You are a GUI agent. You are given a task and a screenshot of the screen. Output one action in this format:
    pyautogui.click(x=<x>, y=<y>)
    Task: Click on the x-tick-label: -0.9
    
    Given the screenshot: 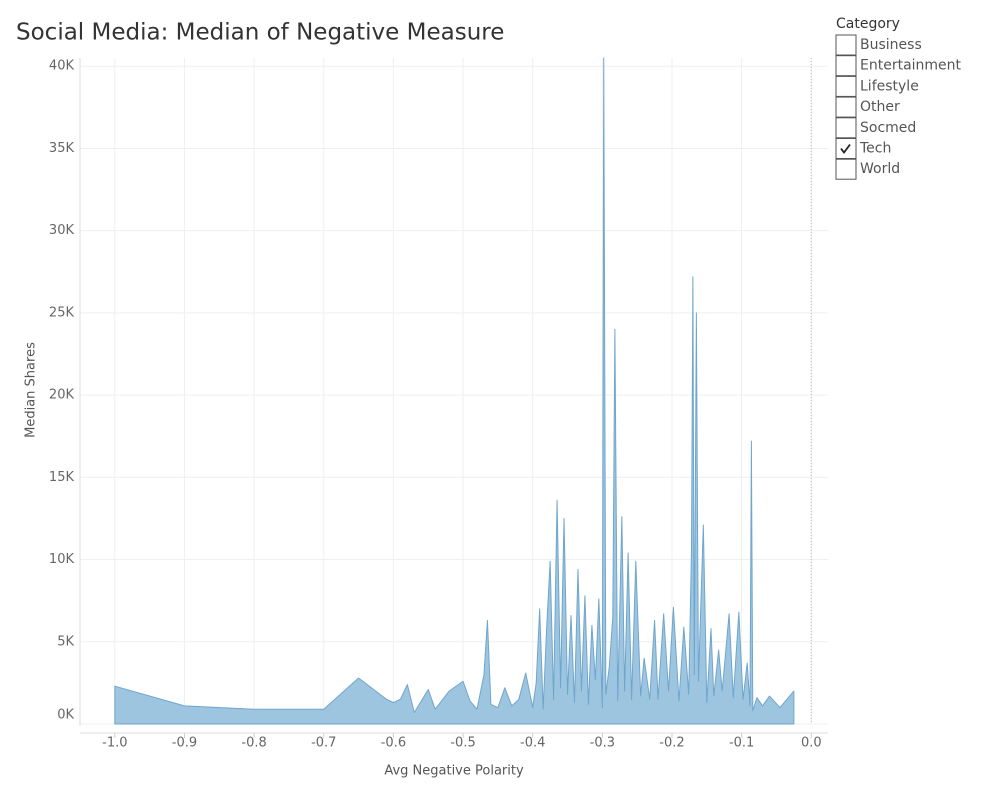 What is the action you would take?
    pyautogui.click(x=184, y=743)
    